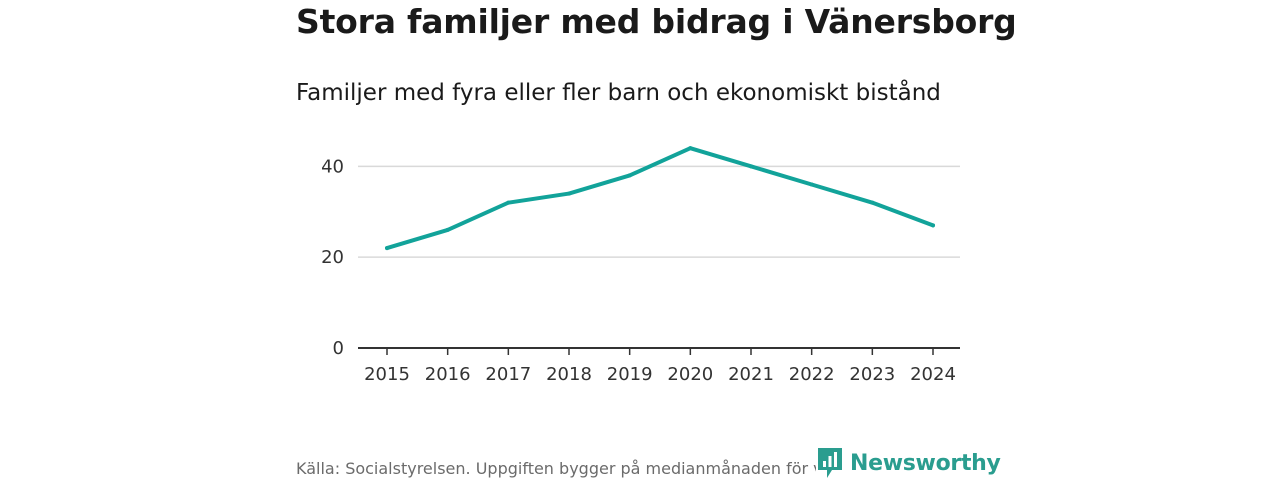 The image size is (1280, 480). I want to click on x-tick-label: 2020, so click(690, 374).